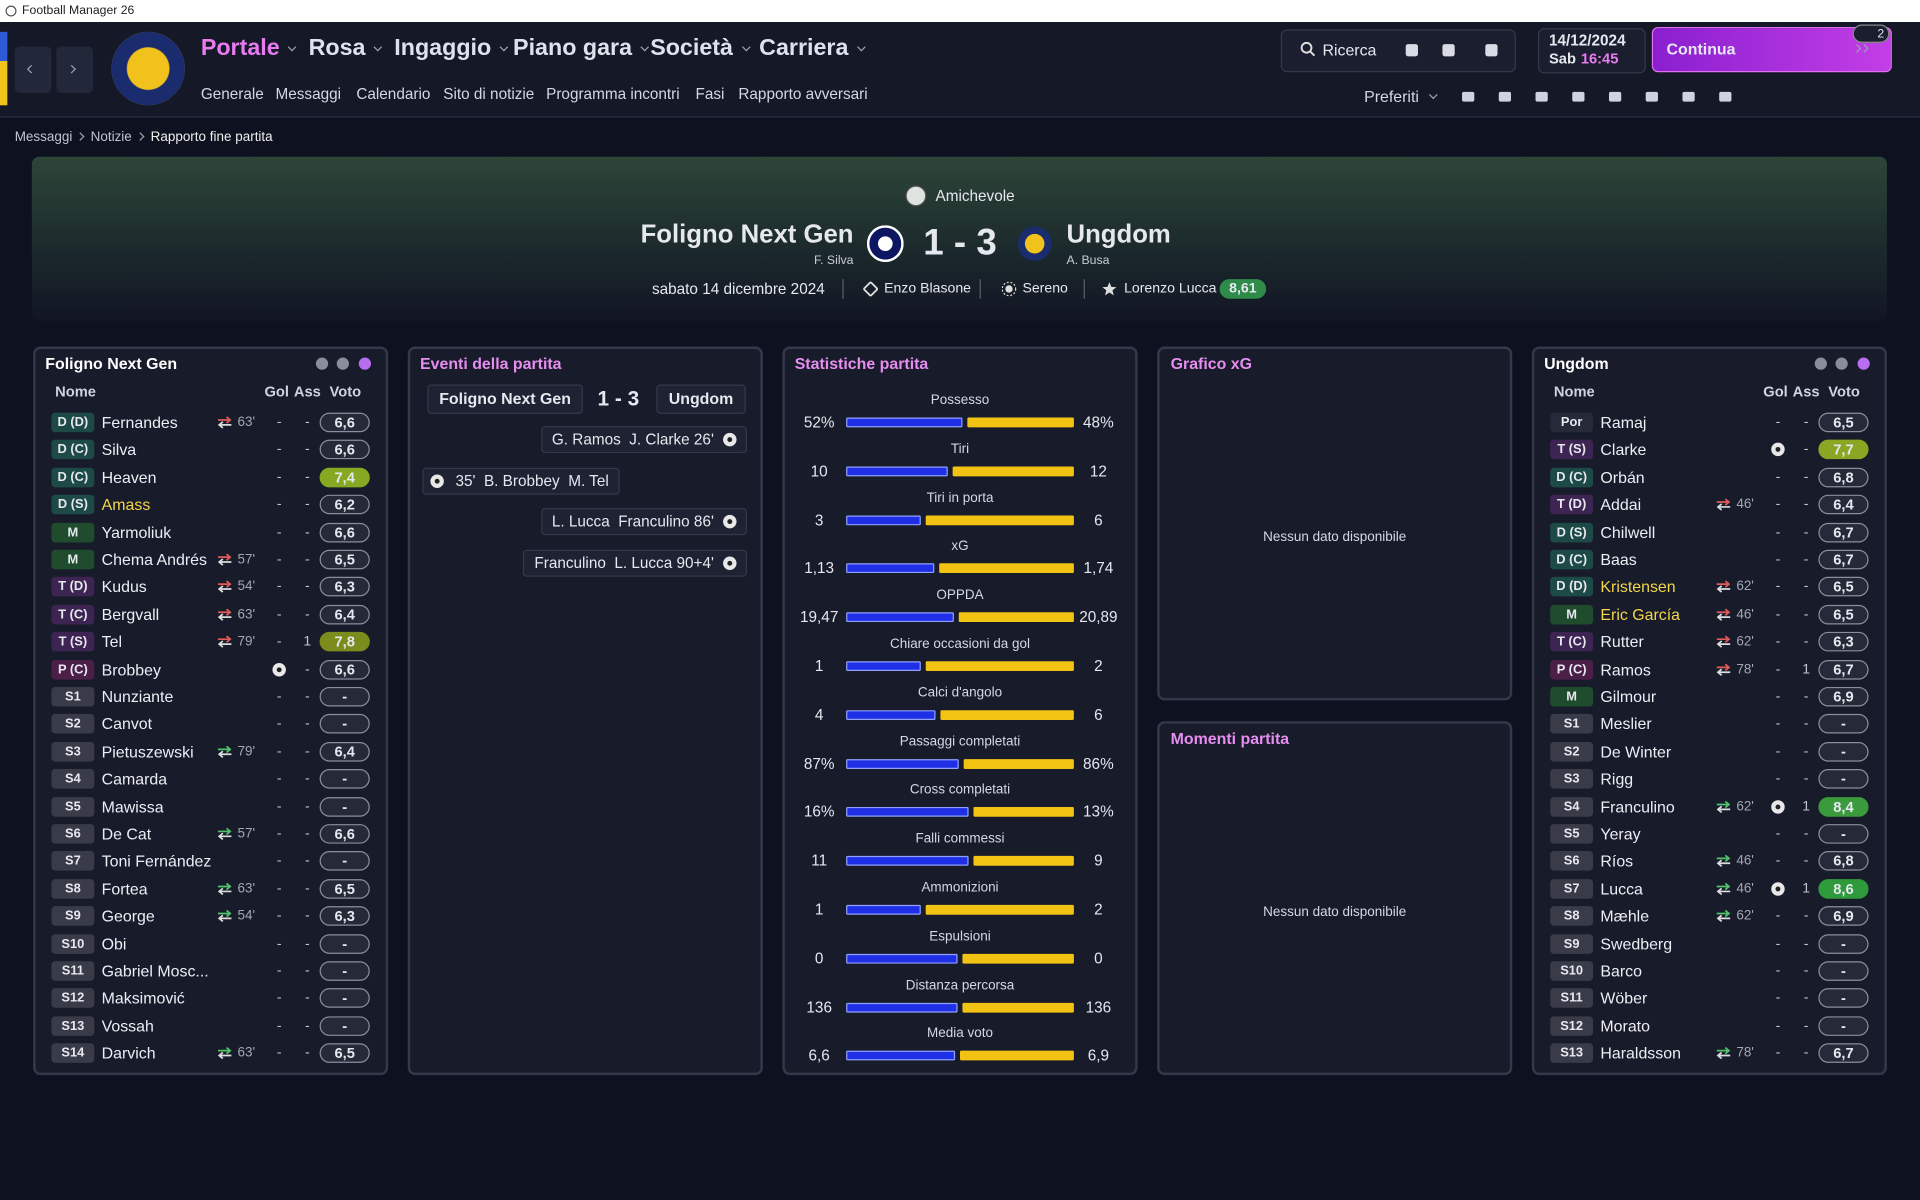 This screenshot has width=1920, height=1200. Describe the element at coordinates (1599, 59) in the screenshot. I see `time: 16:45` at that location.